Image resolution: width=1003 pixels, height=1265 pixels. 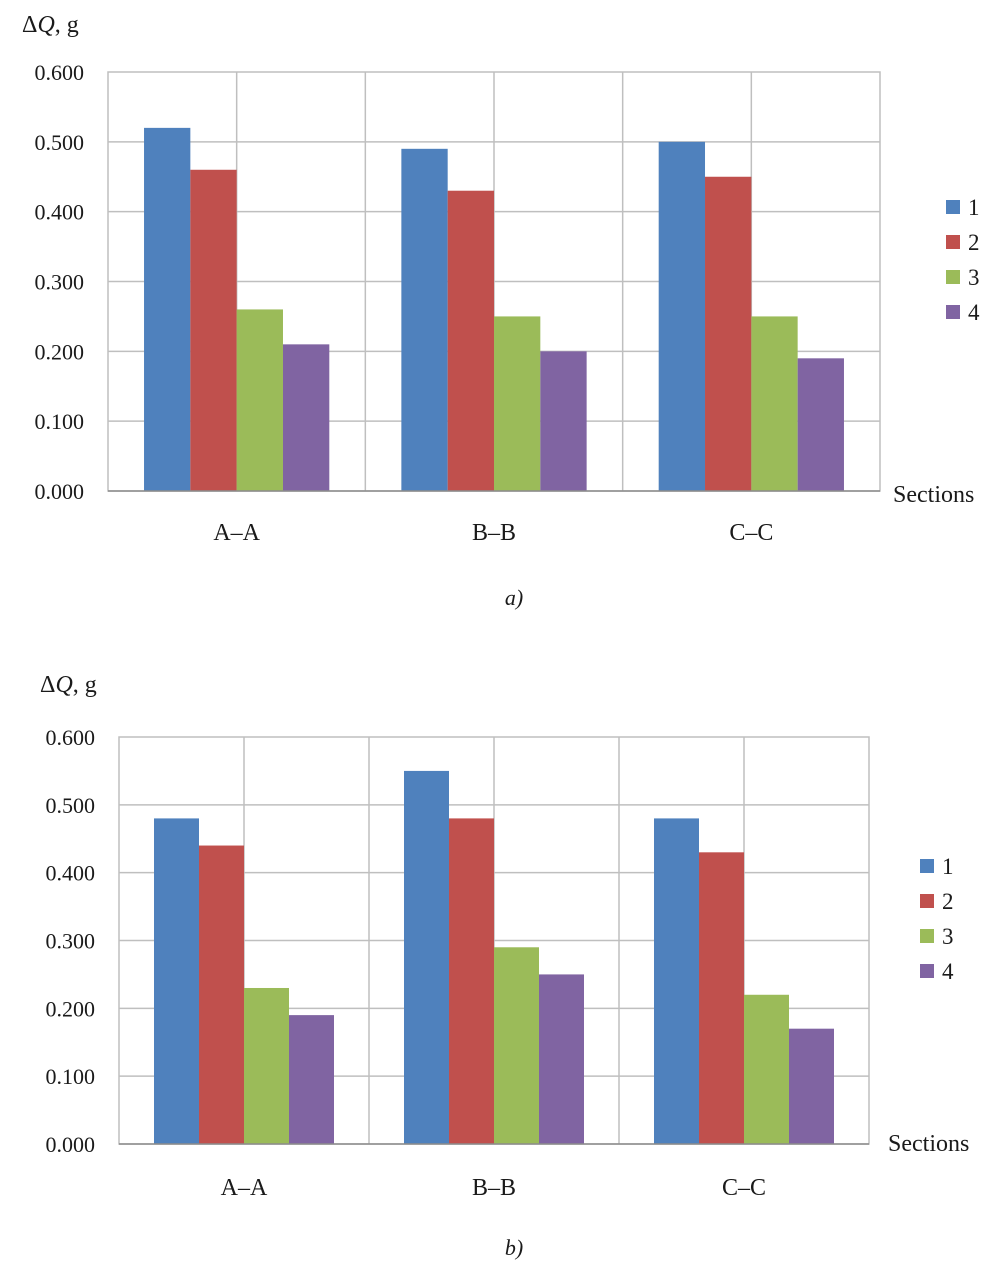 I want to click on chart-caption: b), so click(x=514, y=1247).